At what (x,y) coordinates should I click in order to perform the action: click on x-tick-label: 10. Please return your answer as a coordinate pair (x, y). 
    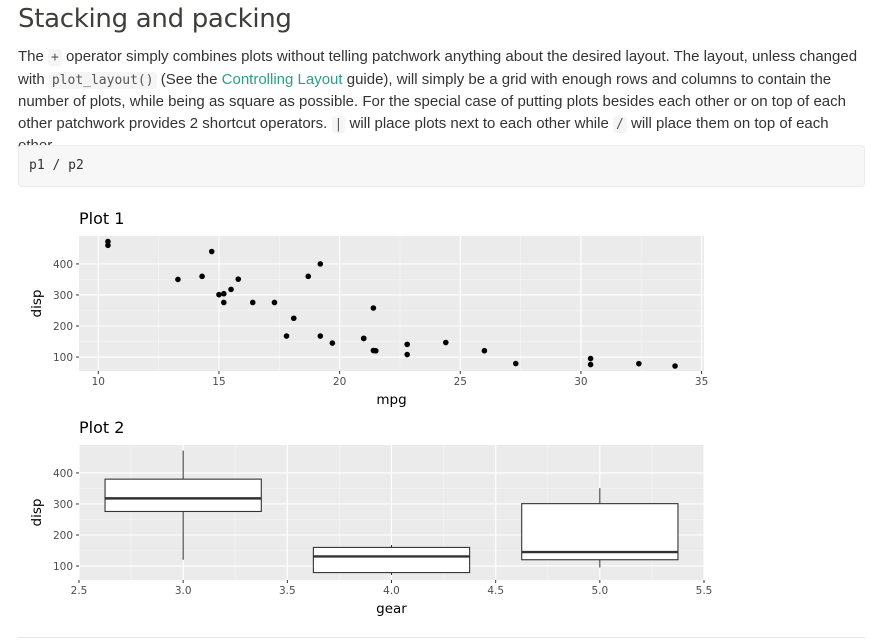
    Looking at the image, I should click on (98, 382).